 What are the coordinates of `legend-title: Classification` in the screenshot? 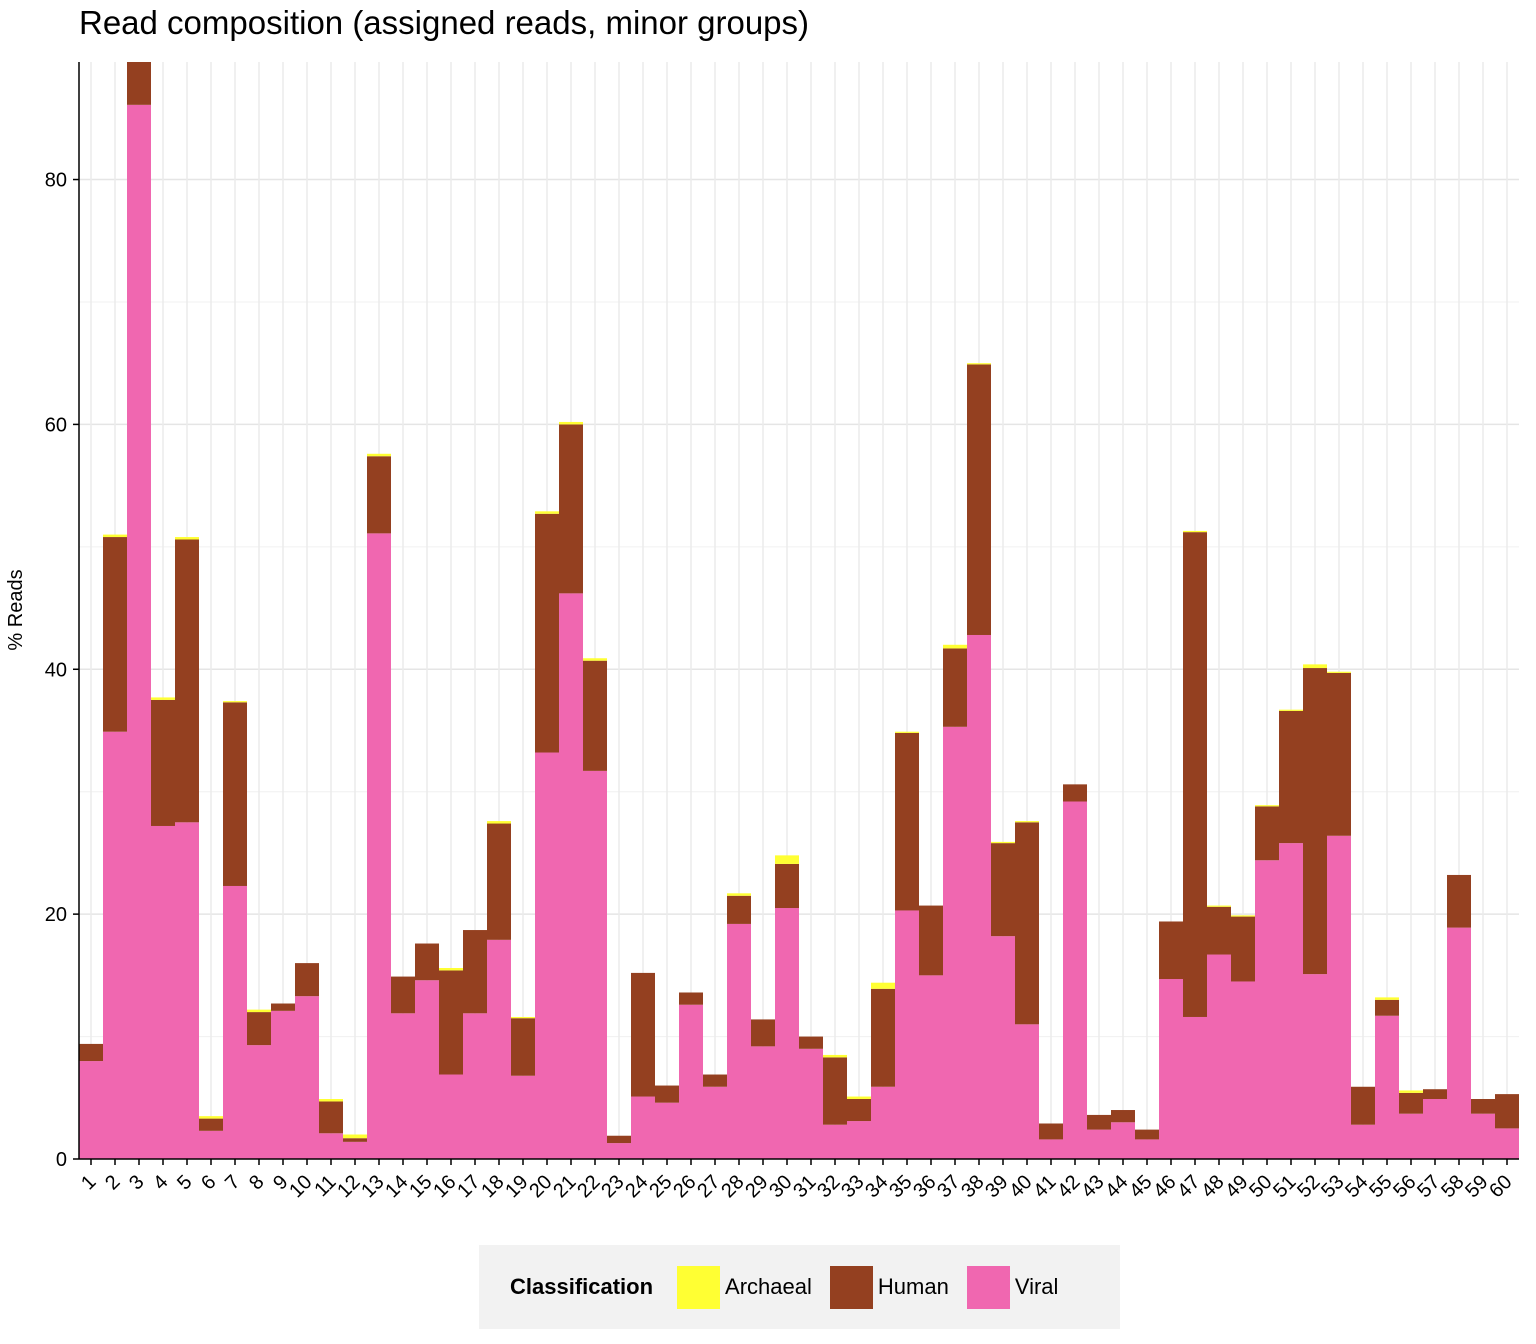 It's located at (582, 1286).